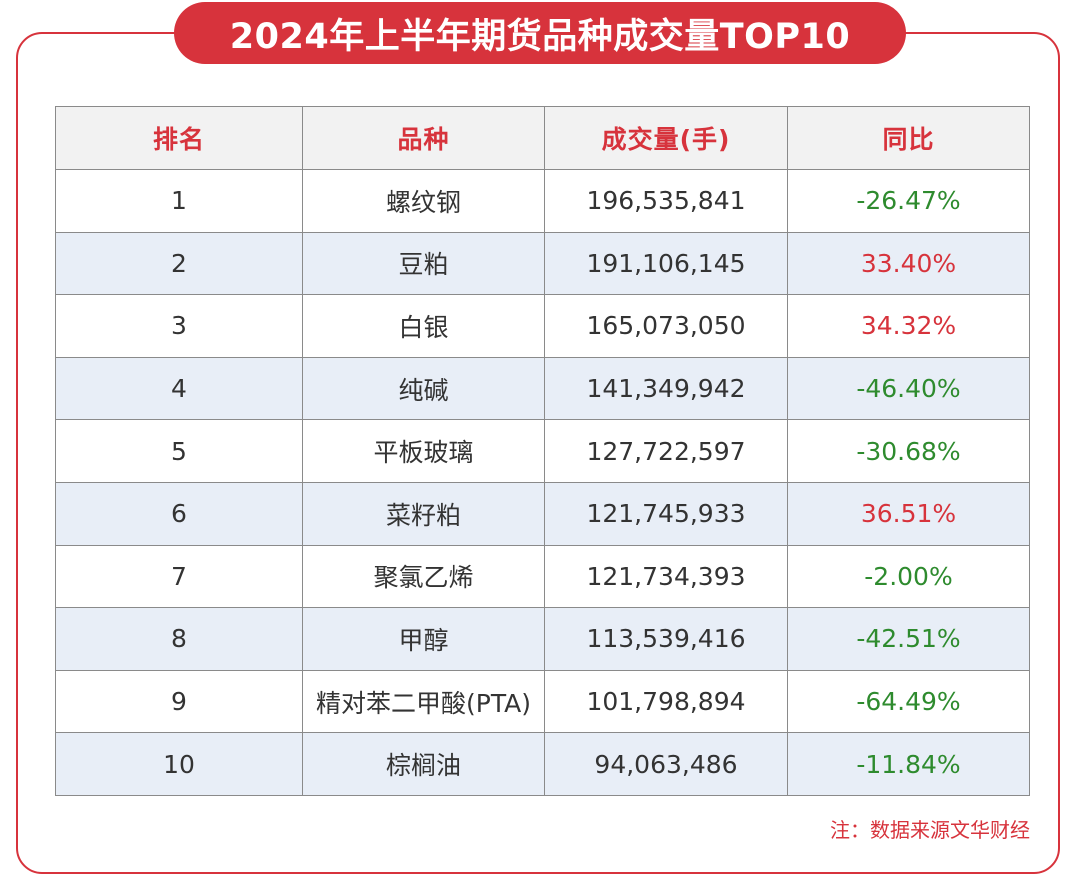 This screenshot has height=892, width=1080. Describe the element at coordinates (908, 263) in the screenshot. I see `yoy-cell: 33.40%` at that location.